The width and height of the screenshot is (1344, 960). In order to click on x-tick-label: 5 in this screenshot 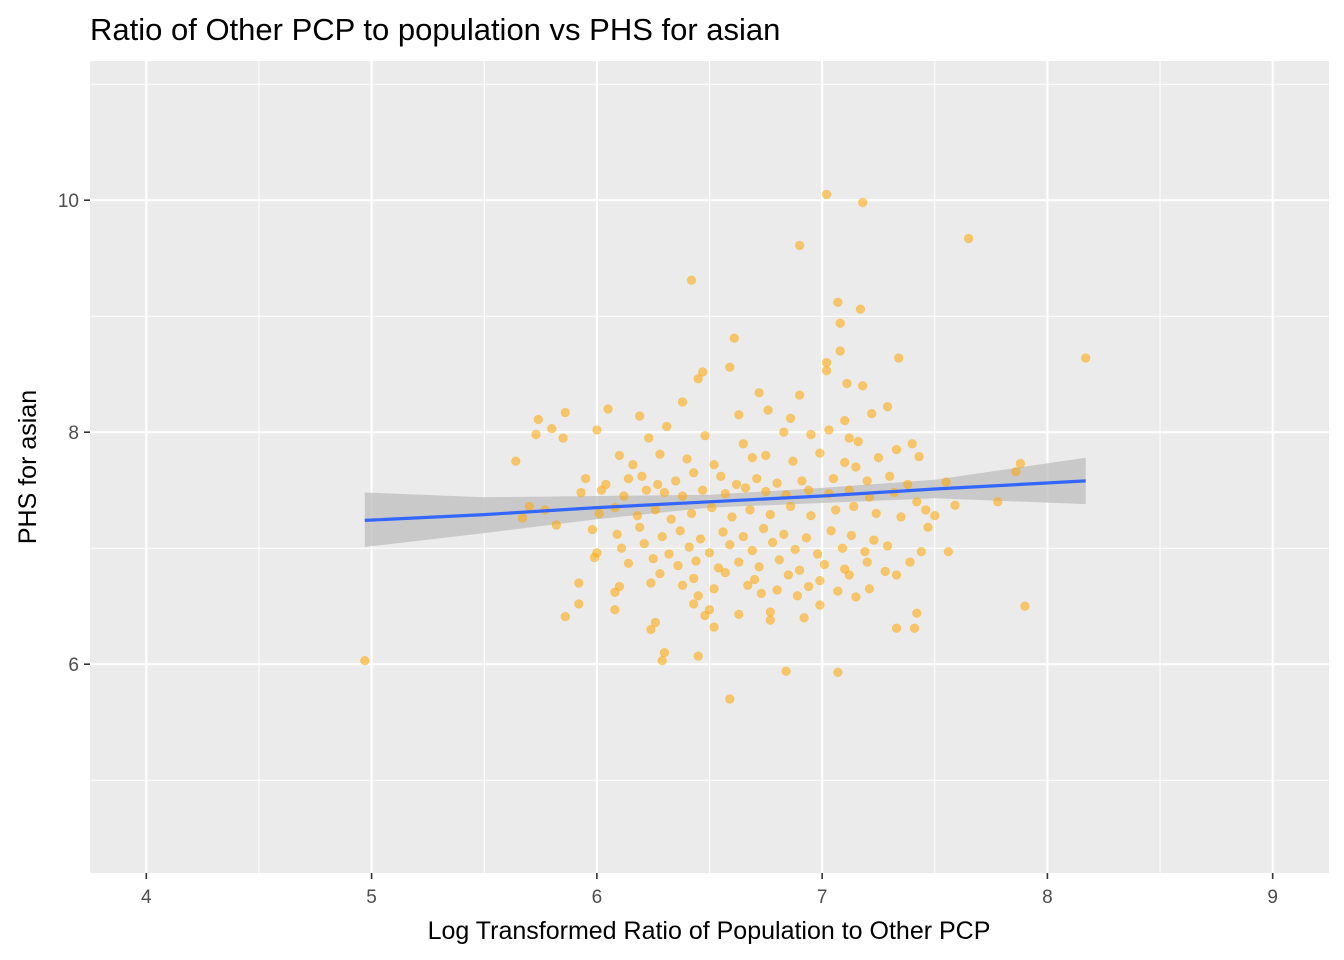, I will do `click(371, 897)`.